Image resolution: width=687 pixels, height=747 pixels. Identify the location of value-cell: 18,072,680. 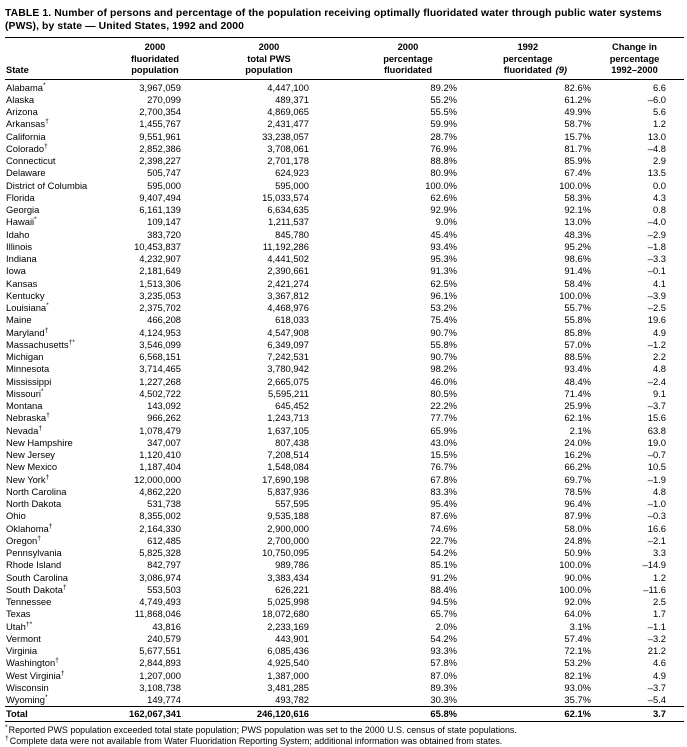
(285, 614).